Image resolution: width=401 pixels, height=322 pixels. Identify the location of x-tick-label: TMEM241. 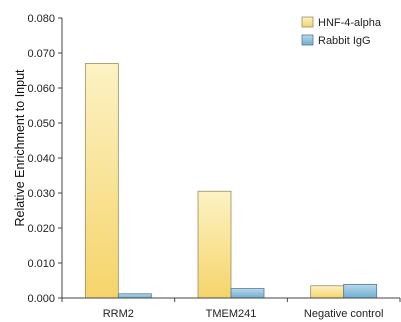
(231, 314).